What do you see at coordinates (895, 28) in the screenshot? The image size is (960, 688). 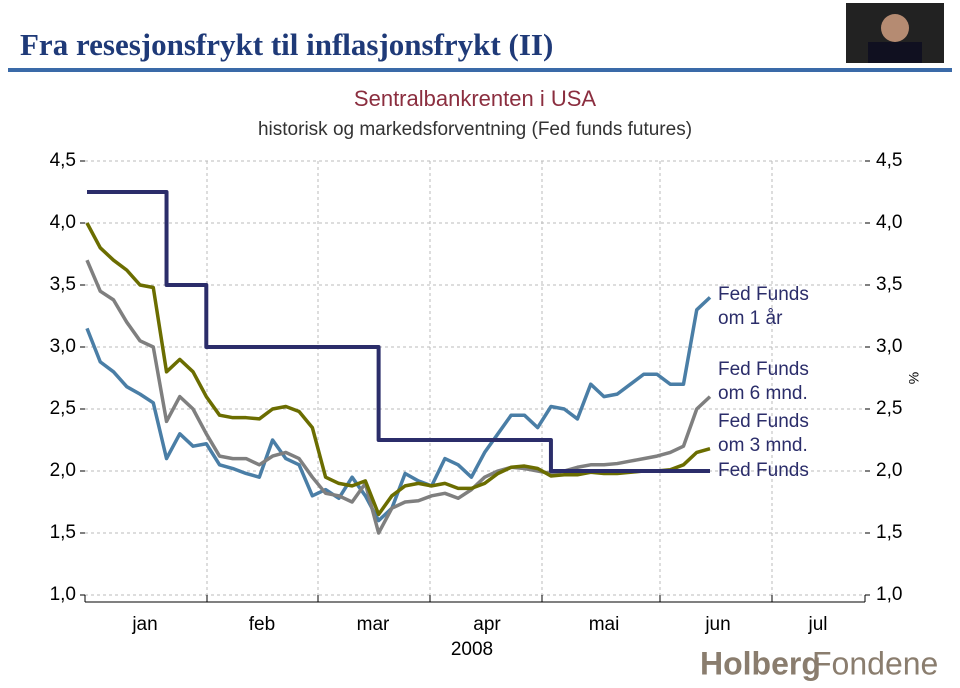 I see `photo-face` at bounding box center [895, 28].